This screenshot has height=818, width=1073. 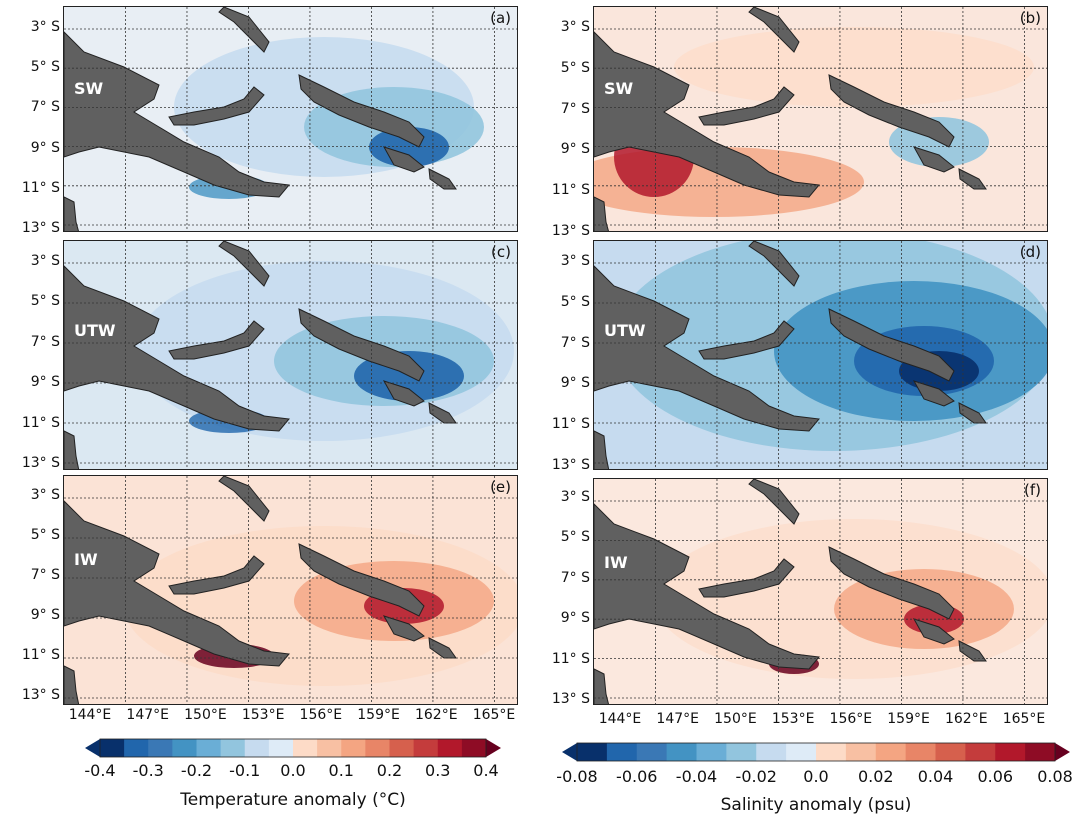 What do you see at coordinates (341, 770) in the screenshot?
I see `colorbar-tick-label: 0.1` at bounding box center [341, 770].